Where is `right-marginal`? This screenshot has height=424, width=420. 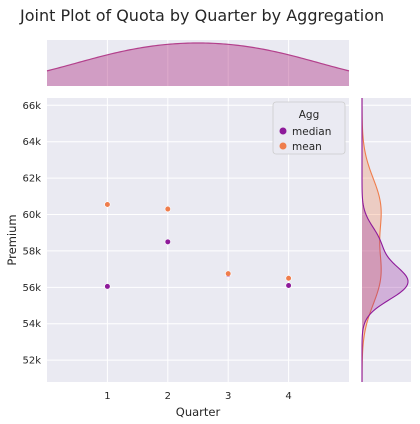 right-marginal is located at coordinates (386, 240).